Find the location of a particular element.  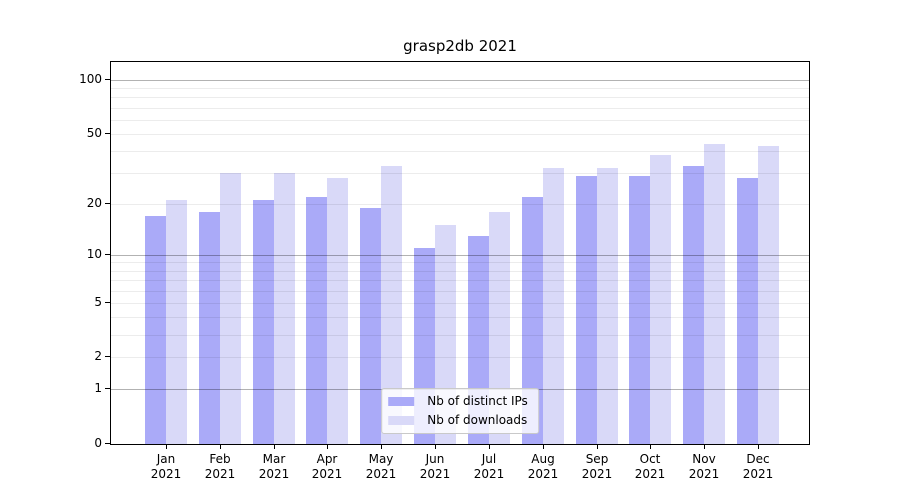

legend-item-distinct-ips: Nb of distinct IPs is located at coordinates (458, 401).